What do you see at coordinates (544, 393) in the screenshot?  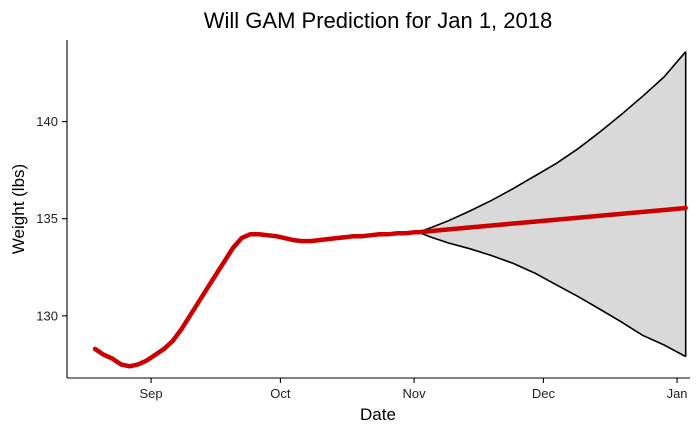 I see `x-tick-label: Dec` at bounding box center [544, 393].